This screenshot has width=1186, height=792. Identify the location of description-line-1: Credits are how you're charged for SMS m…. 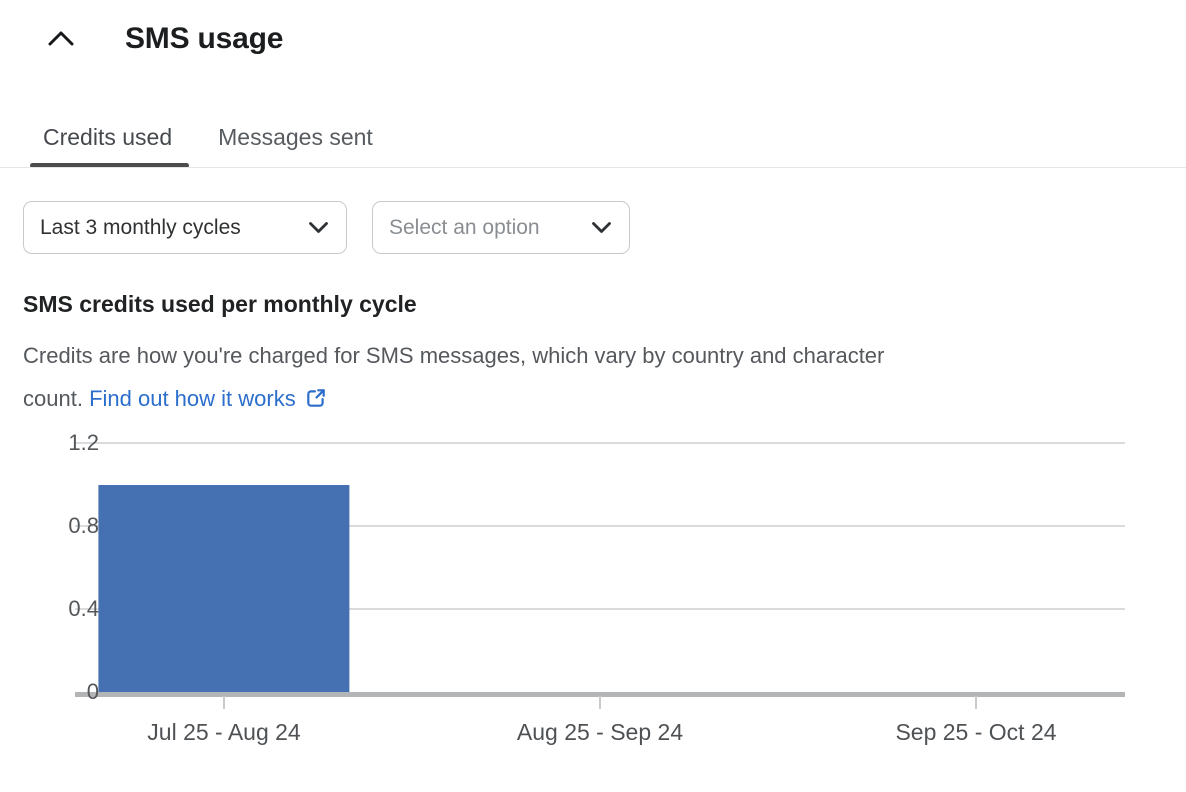
(454, 355).